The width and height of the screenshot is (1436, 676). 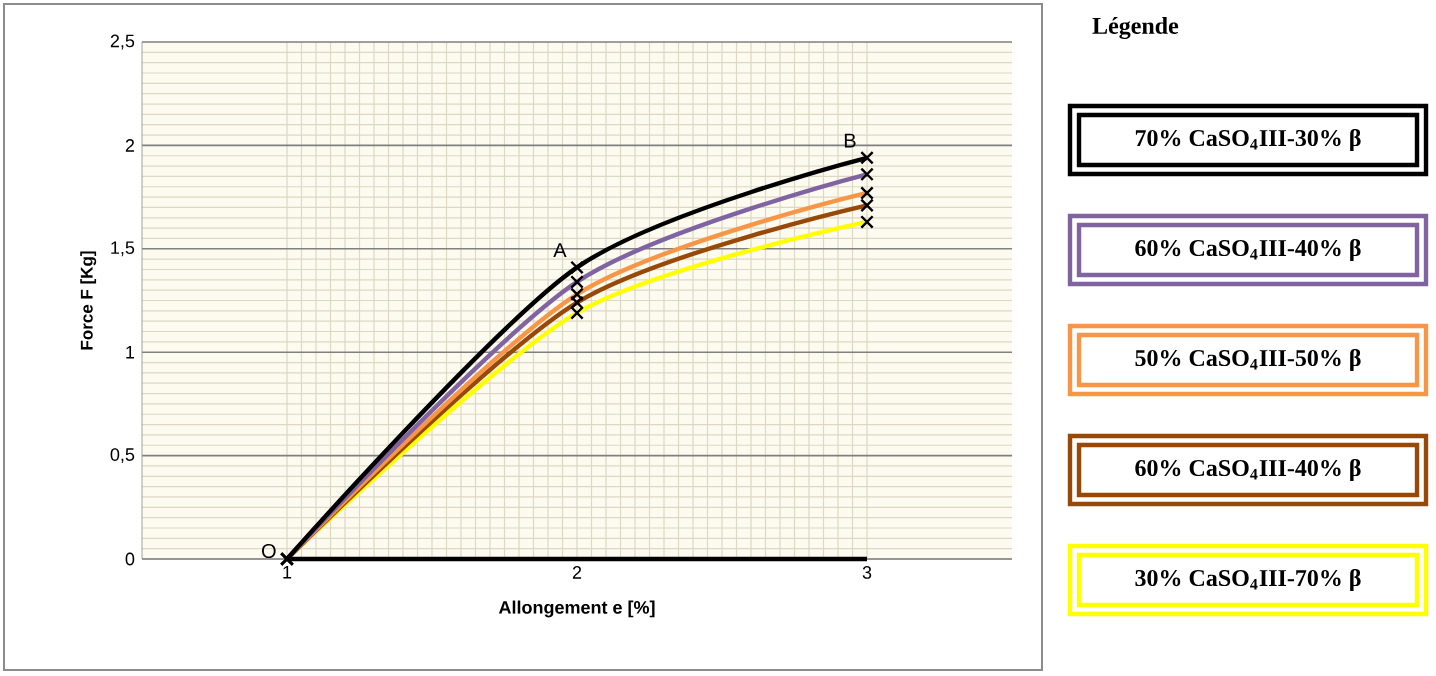 What do you see at coordinates (1248, 139) in the screenshot?
I see `text: 70% CaSO$_{4}$III-30% β` at bounding box center [1248, 139].